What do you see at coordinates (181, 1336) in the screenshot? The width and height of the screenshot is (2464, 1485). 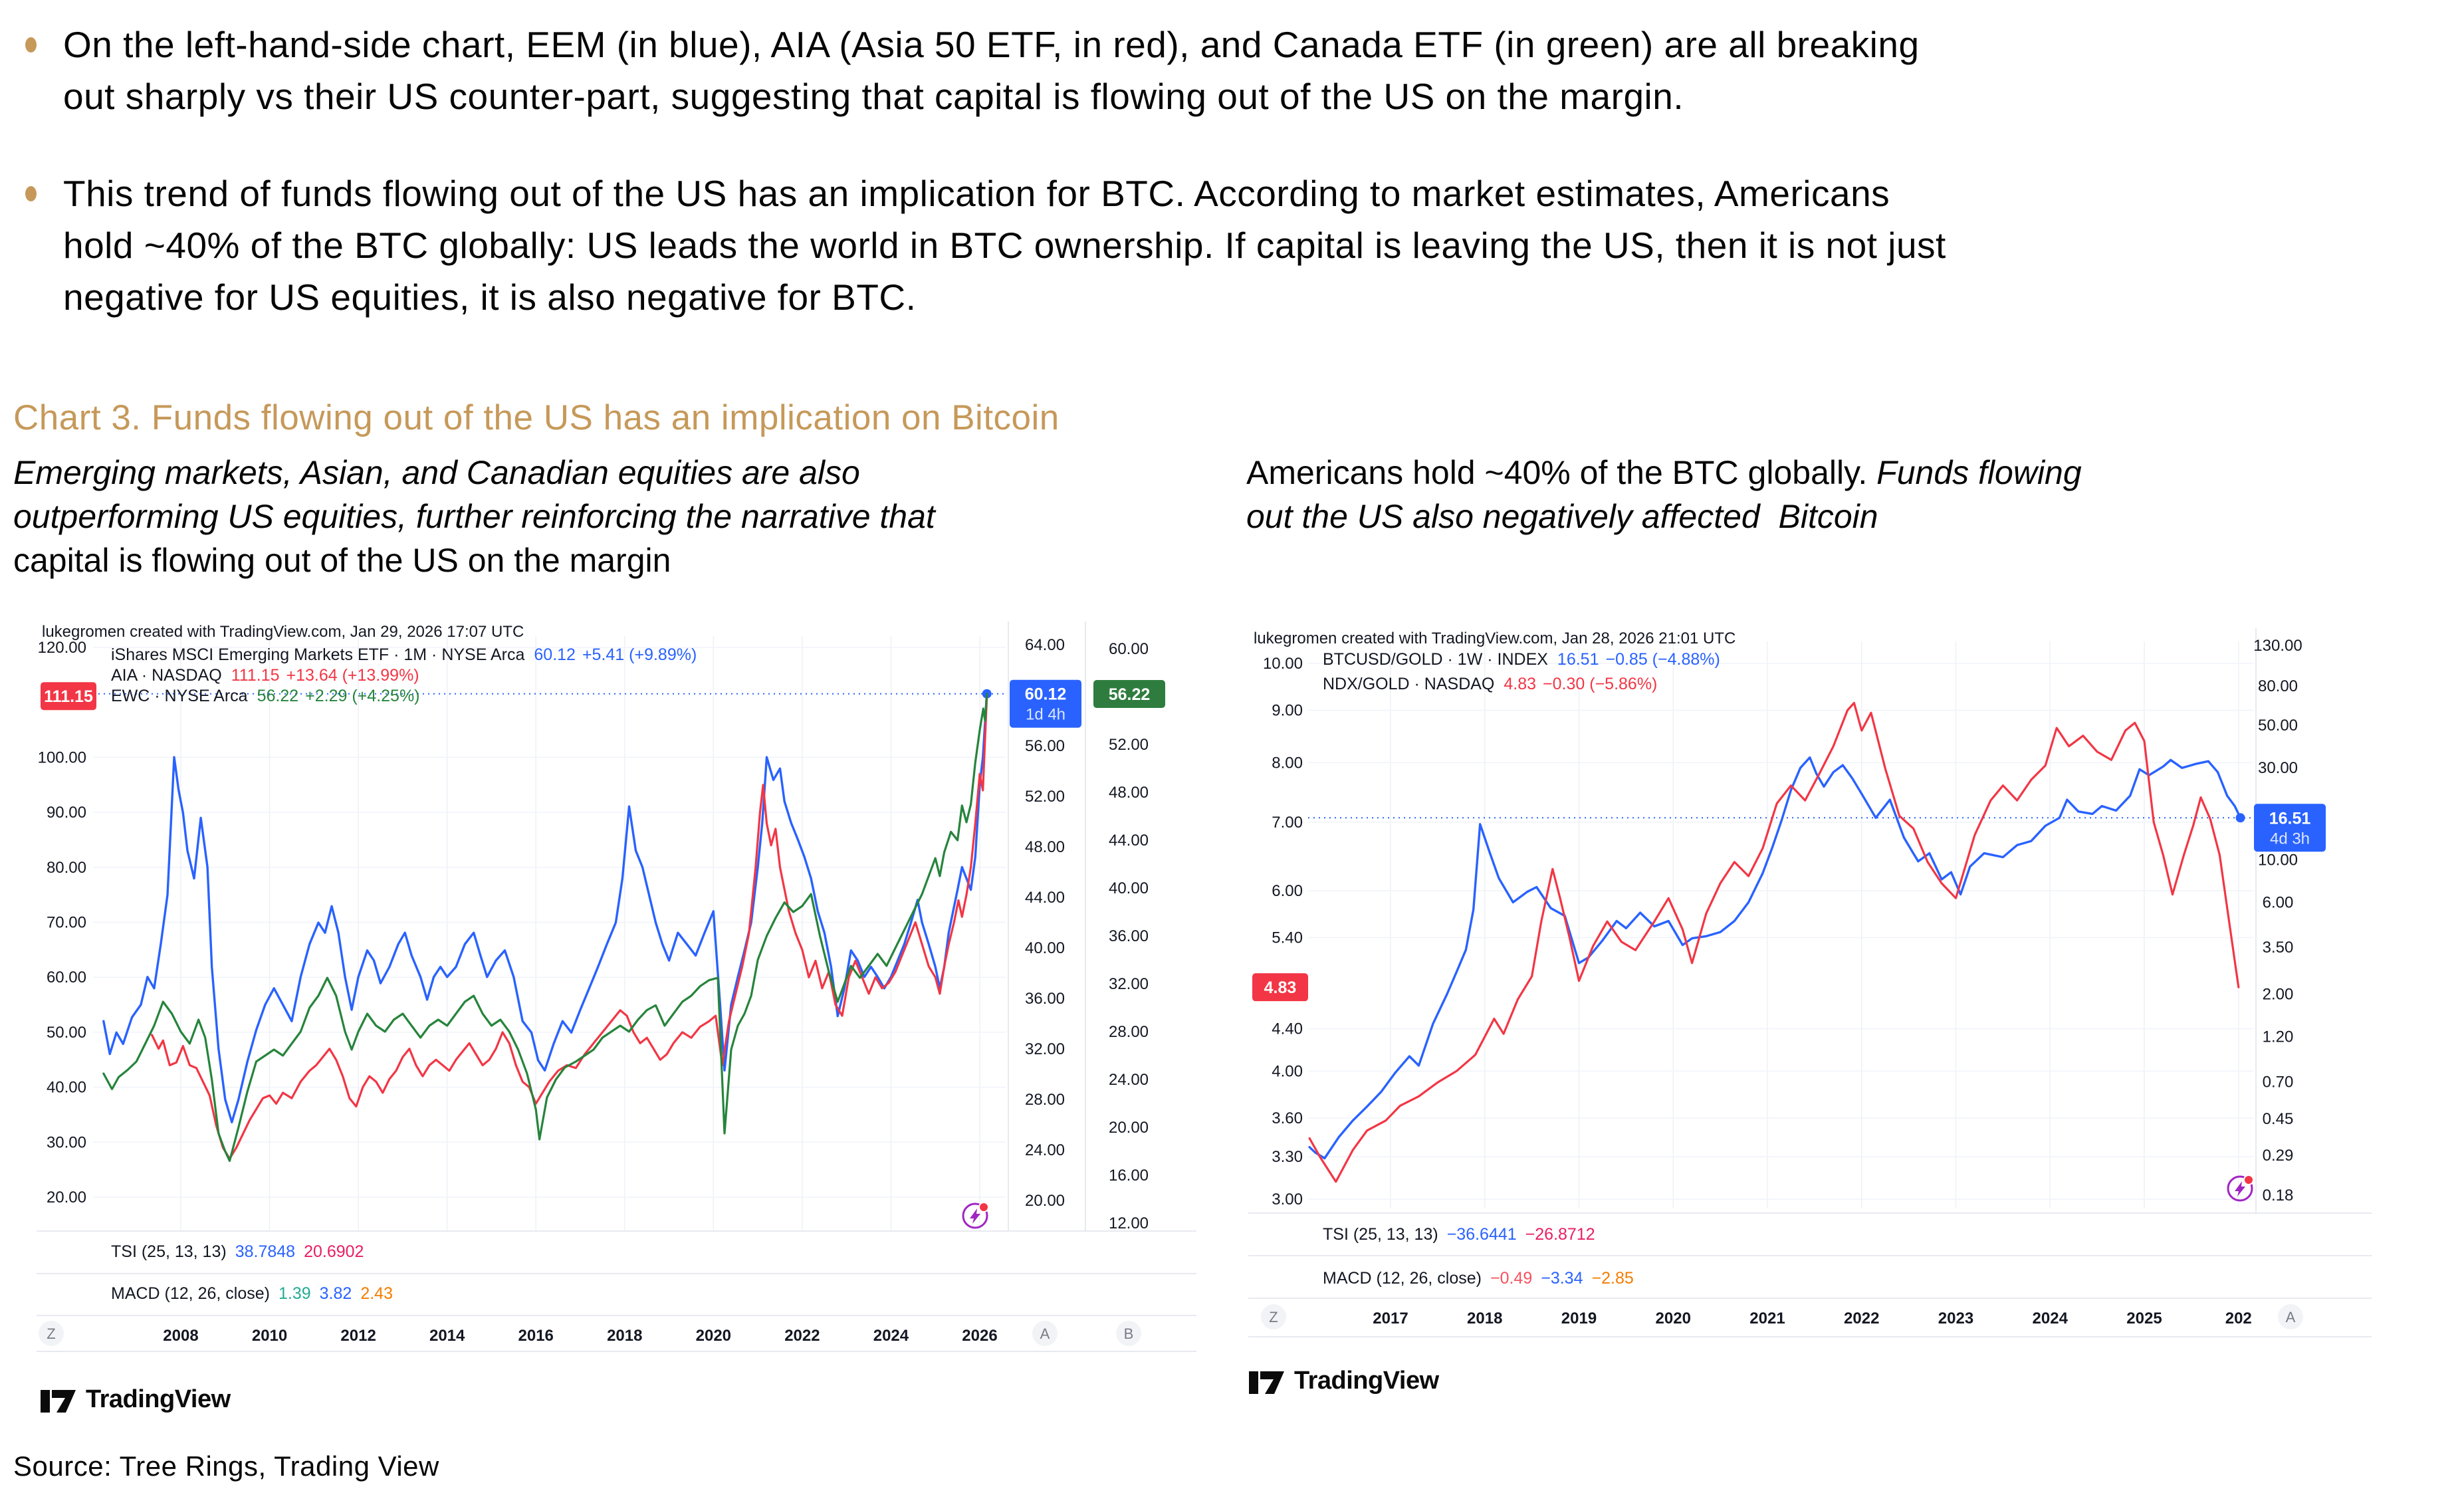 I see `x-axis-year-label: 2008` at bounding box center [181, 1336].